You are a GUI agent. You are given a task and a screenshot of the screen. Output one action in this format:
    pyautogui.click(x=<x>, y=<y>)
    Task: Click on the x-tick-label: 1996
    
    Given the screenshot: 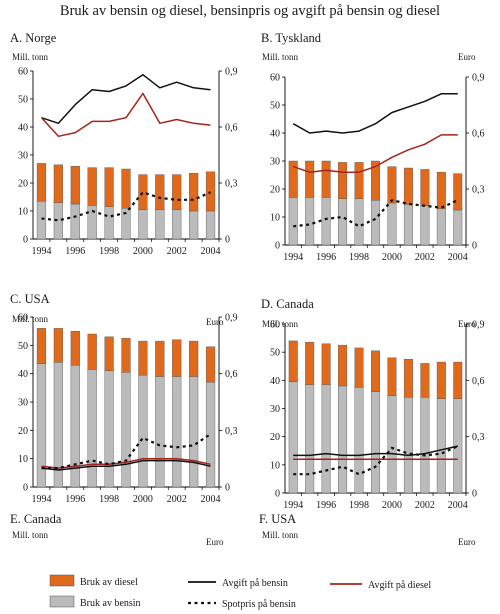 What is the action you would take?
    pyautogui.click(x=326, y=505)
    